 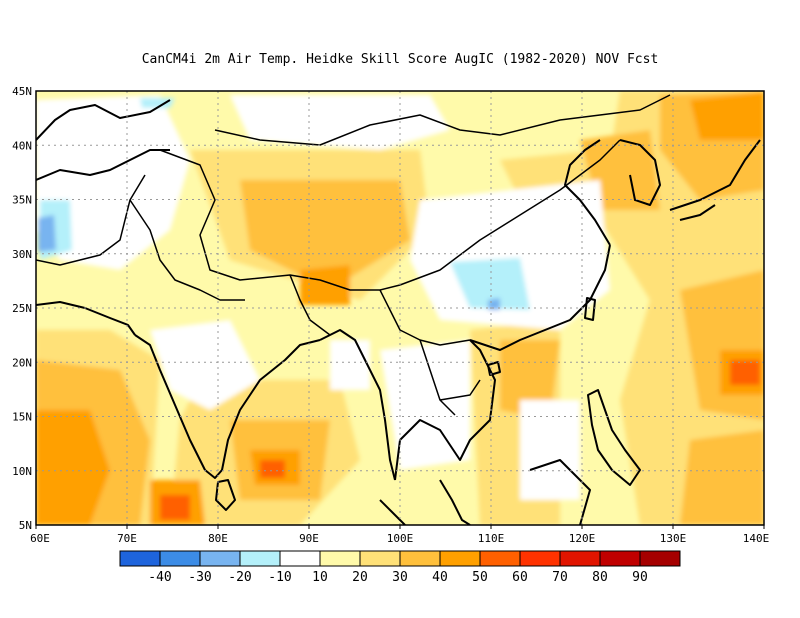 What do you see at coordinates (218, 538) in the screenshot?
I see `lon-tick-label: 80E` at bounding box center [218, 538].